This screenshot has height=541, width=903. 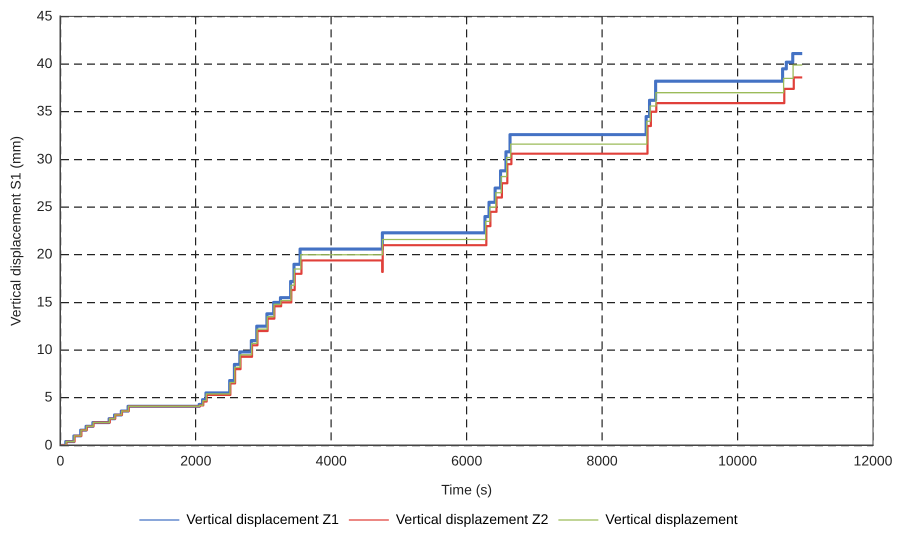 What do you see at coordinates (15, 231) in the screenshot?
I see `y-axis-title: Vertical displacement S1 (mm)` at bounding box center [15, 231].